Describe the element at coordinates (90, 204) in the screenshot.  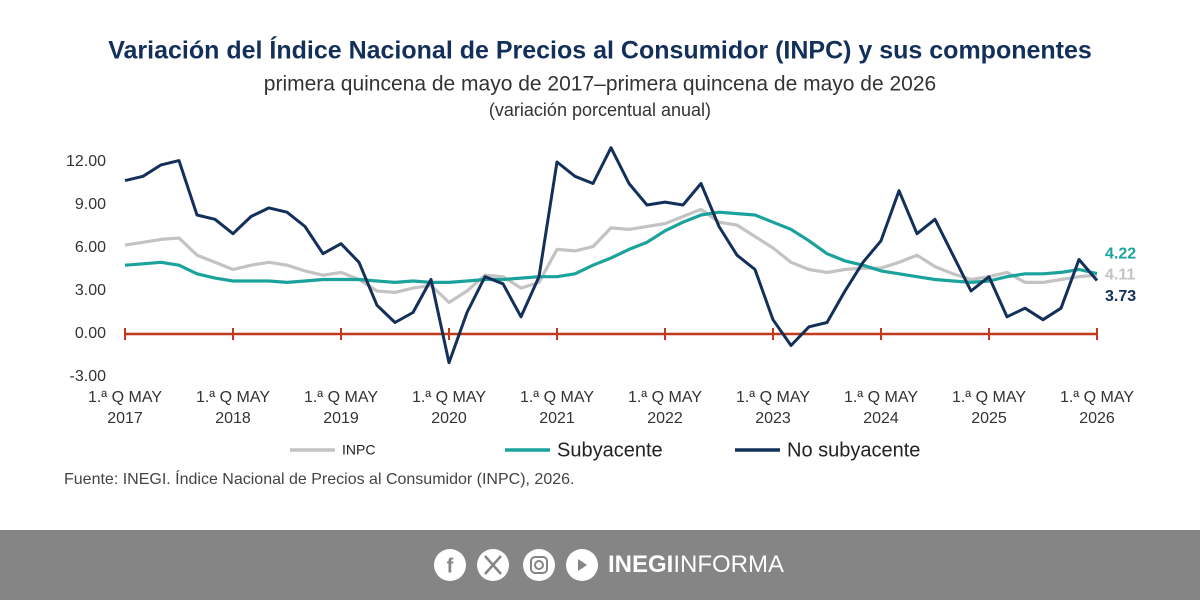
I see `y-tick-label: 9.00` at that location.